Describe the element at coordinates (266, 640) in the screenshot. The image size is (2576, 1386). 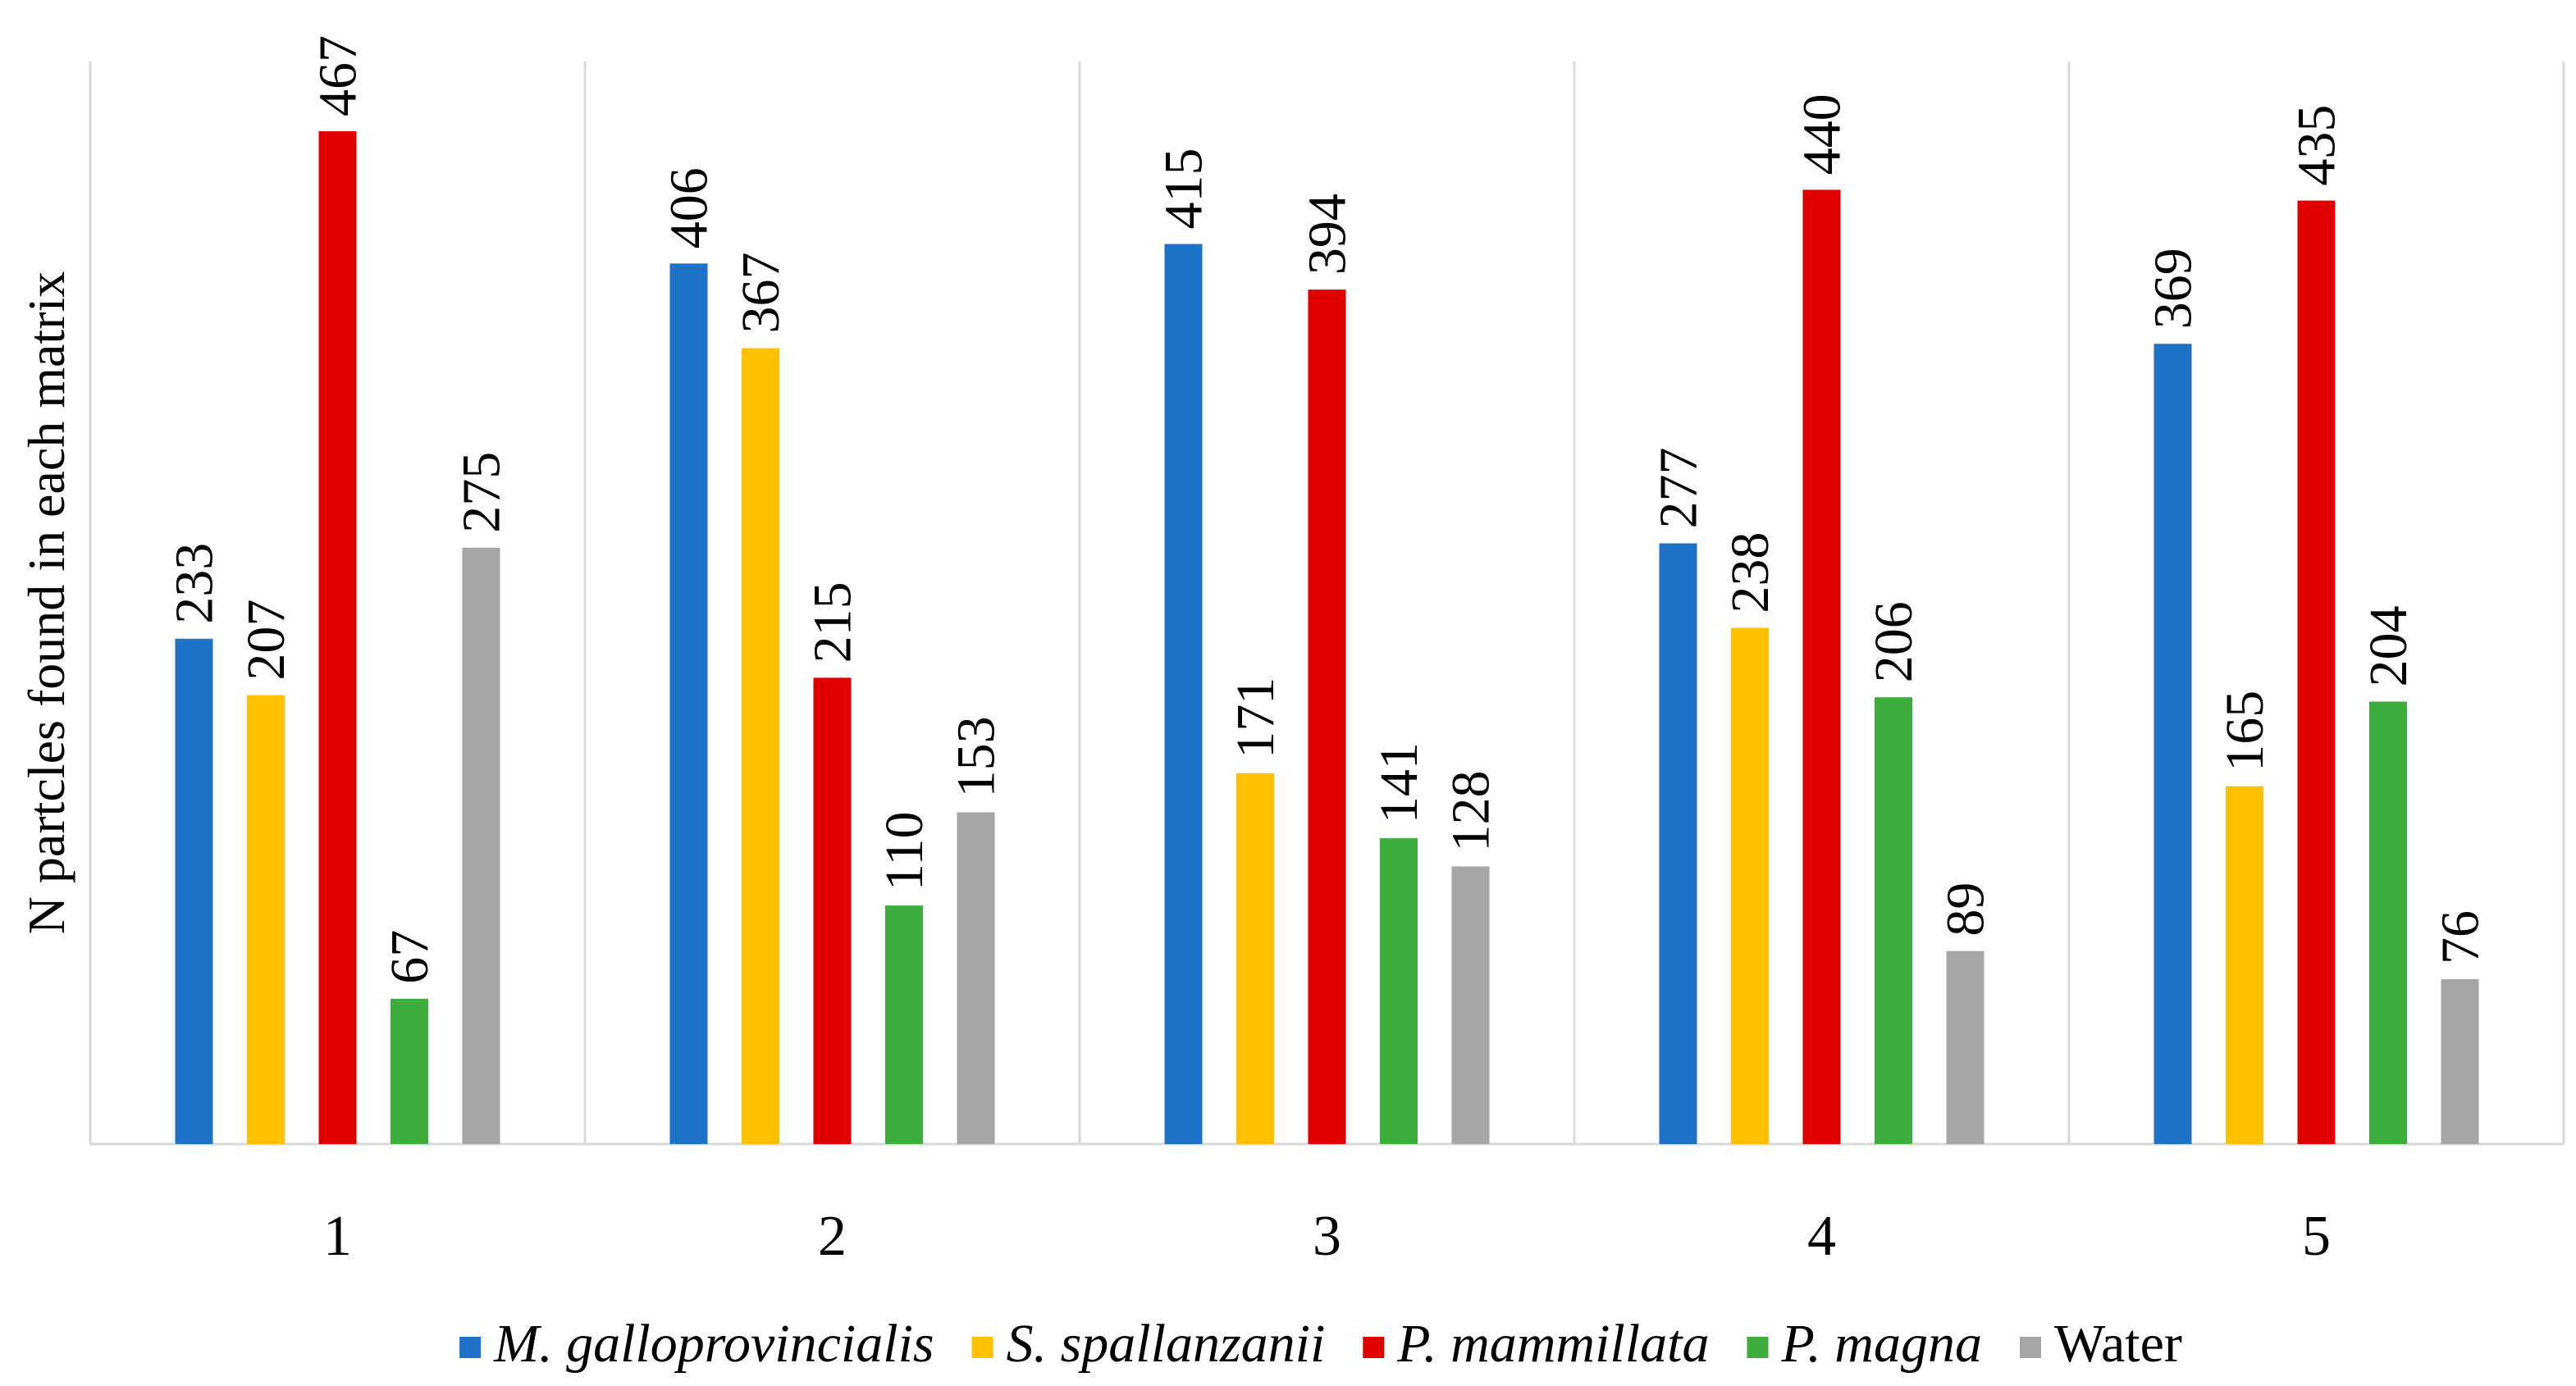
I see `data-label: 207` at that location.